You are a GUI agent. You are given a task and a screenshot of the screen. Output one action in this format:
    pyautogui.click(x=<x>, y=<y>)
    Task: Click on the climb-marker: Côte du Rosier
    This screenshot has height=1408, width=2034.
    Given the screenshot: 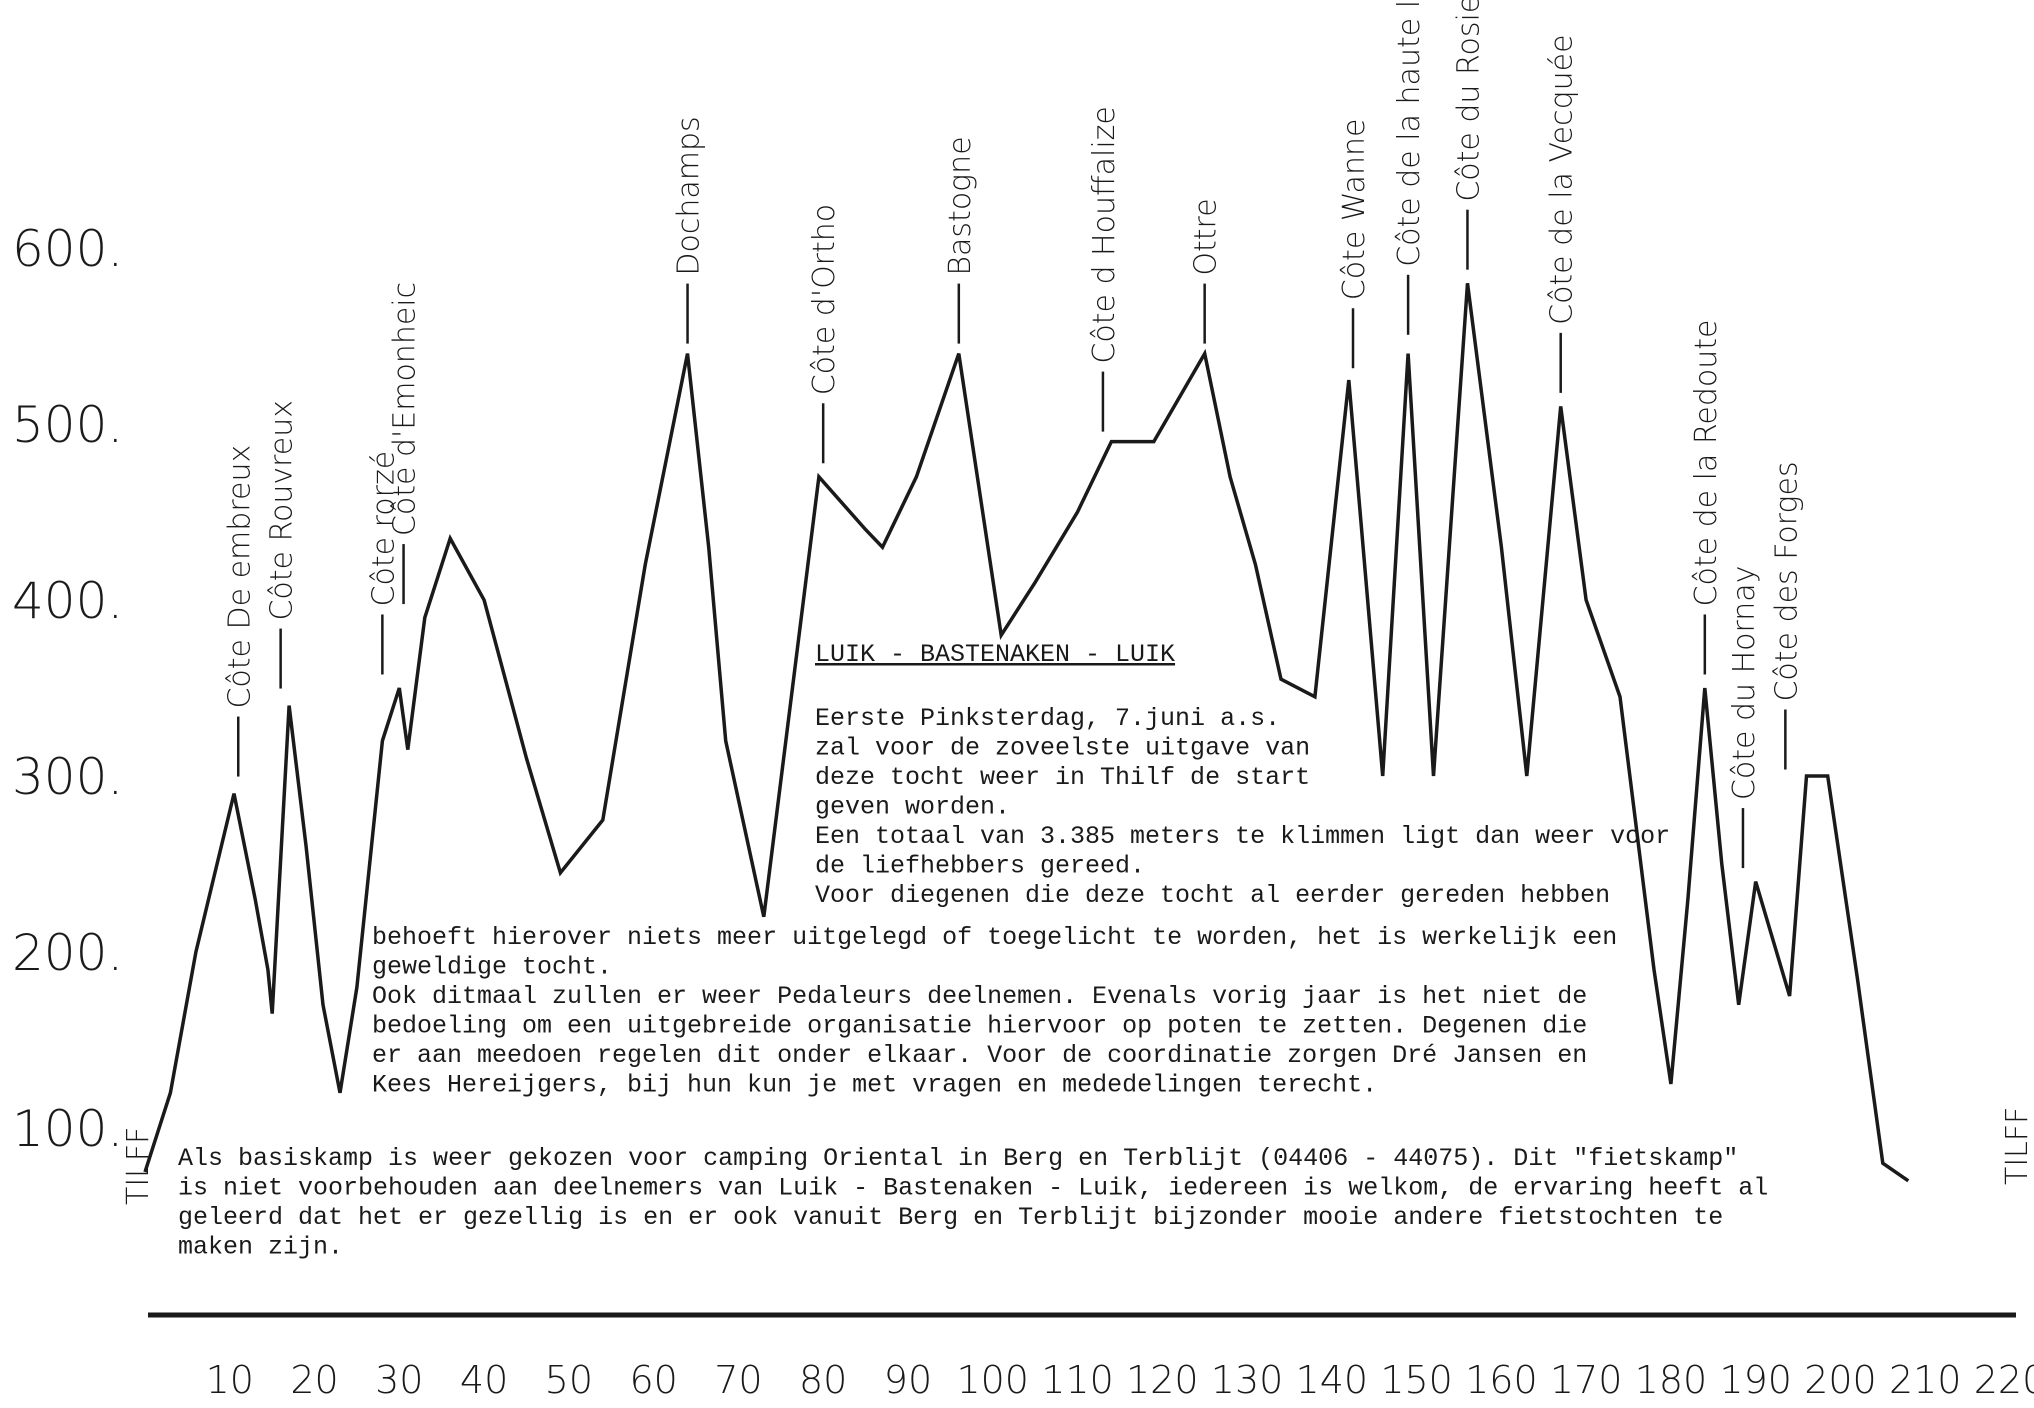 What is the action you would take?
    pyautogui.click(x=1468, y=135)
    